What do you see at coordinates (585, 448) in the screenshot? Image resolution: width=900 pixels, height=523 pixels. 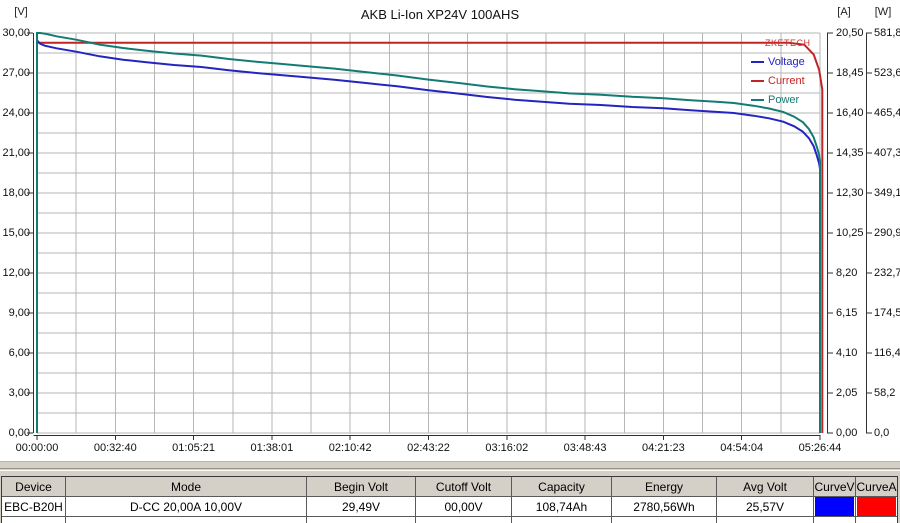 I see `xtick-label: 03:48:43` at bounding box center [585, 448].